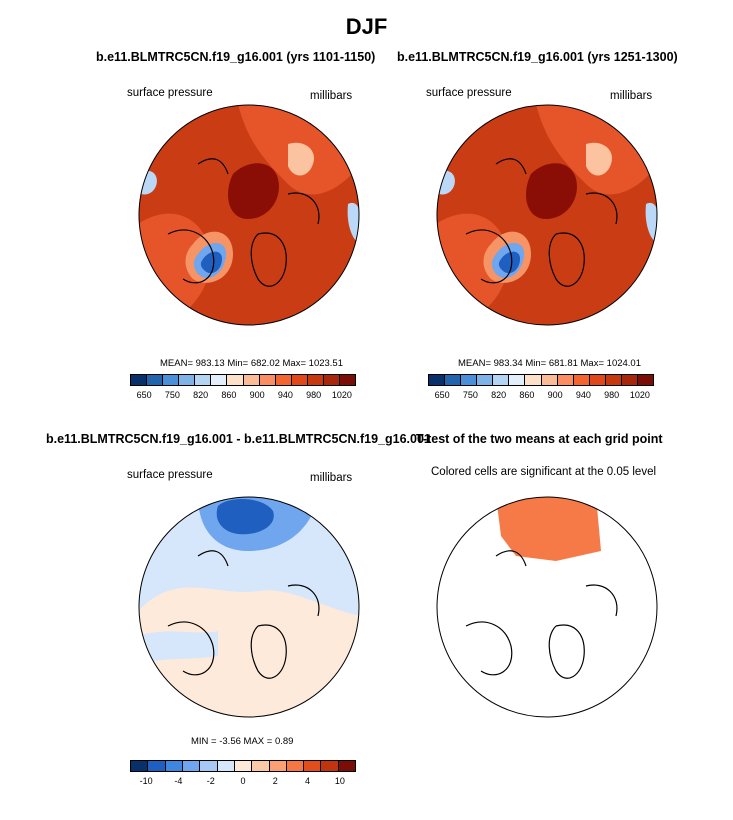 The image size is (733, 820). I want to click on map-top-left, so click(249, 215).